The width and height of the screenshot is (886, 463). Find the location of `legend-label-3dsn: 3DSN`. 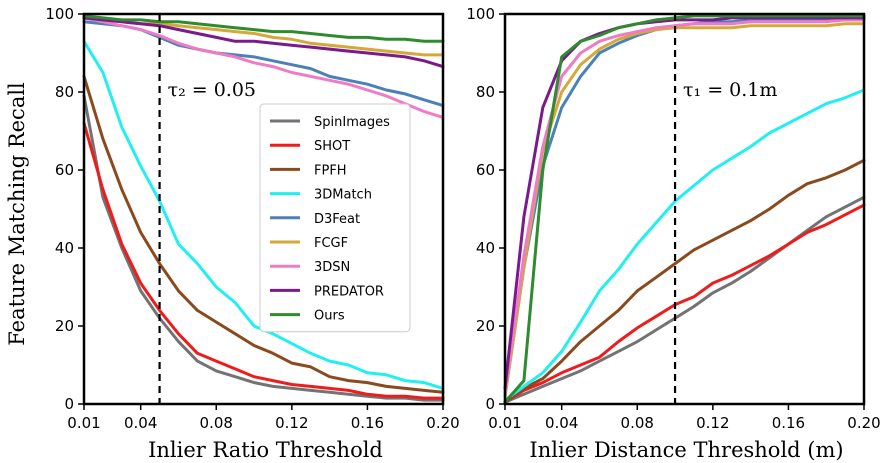

legend-label-3dsn: 3DSN is located at coordinates (332, 267).